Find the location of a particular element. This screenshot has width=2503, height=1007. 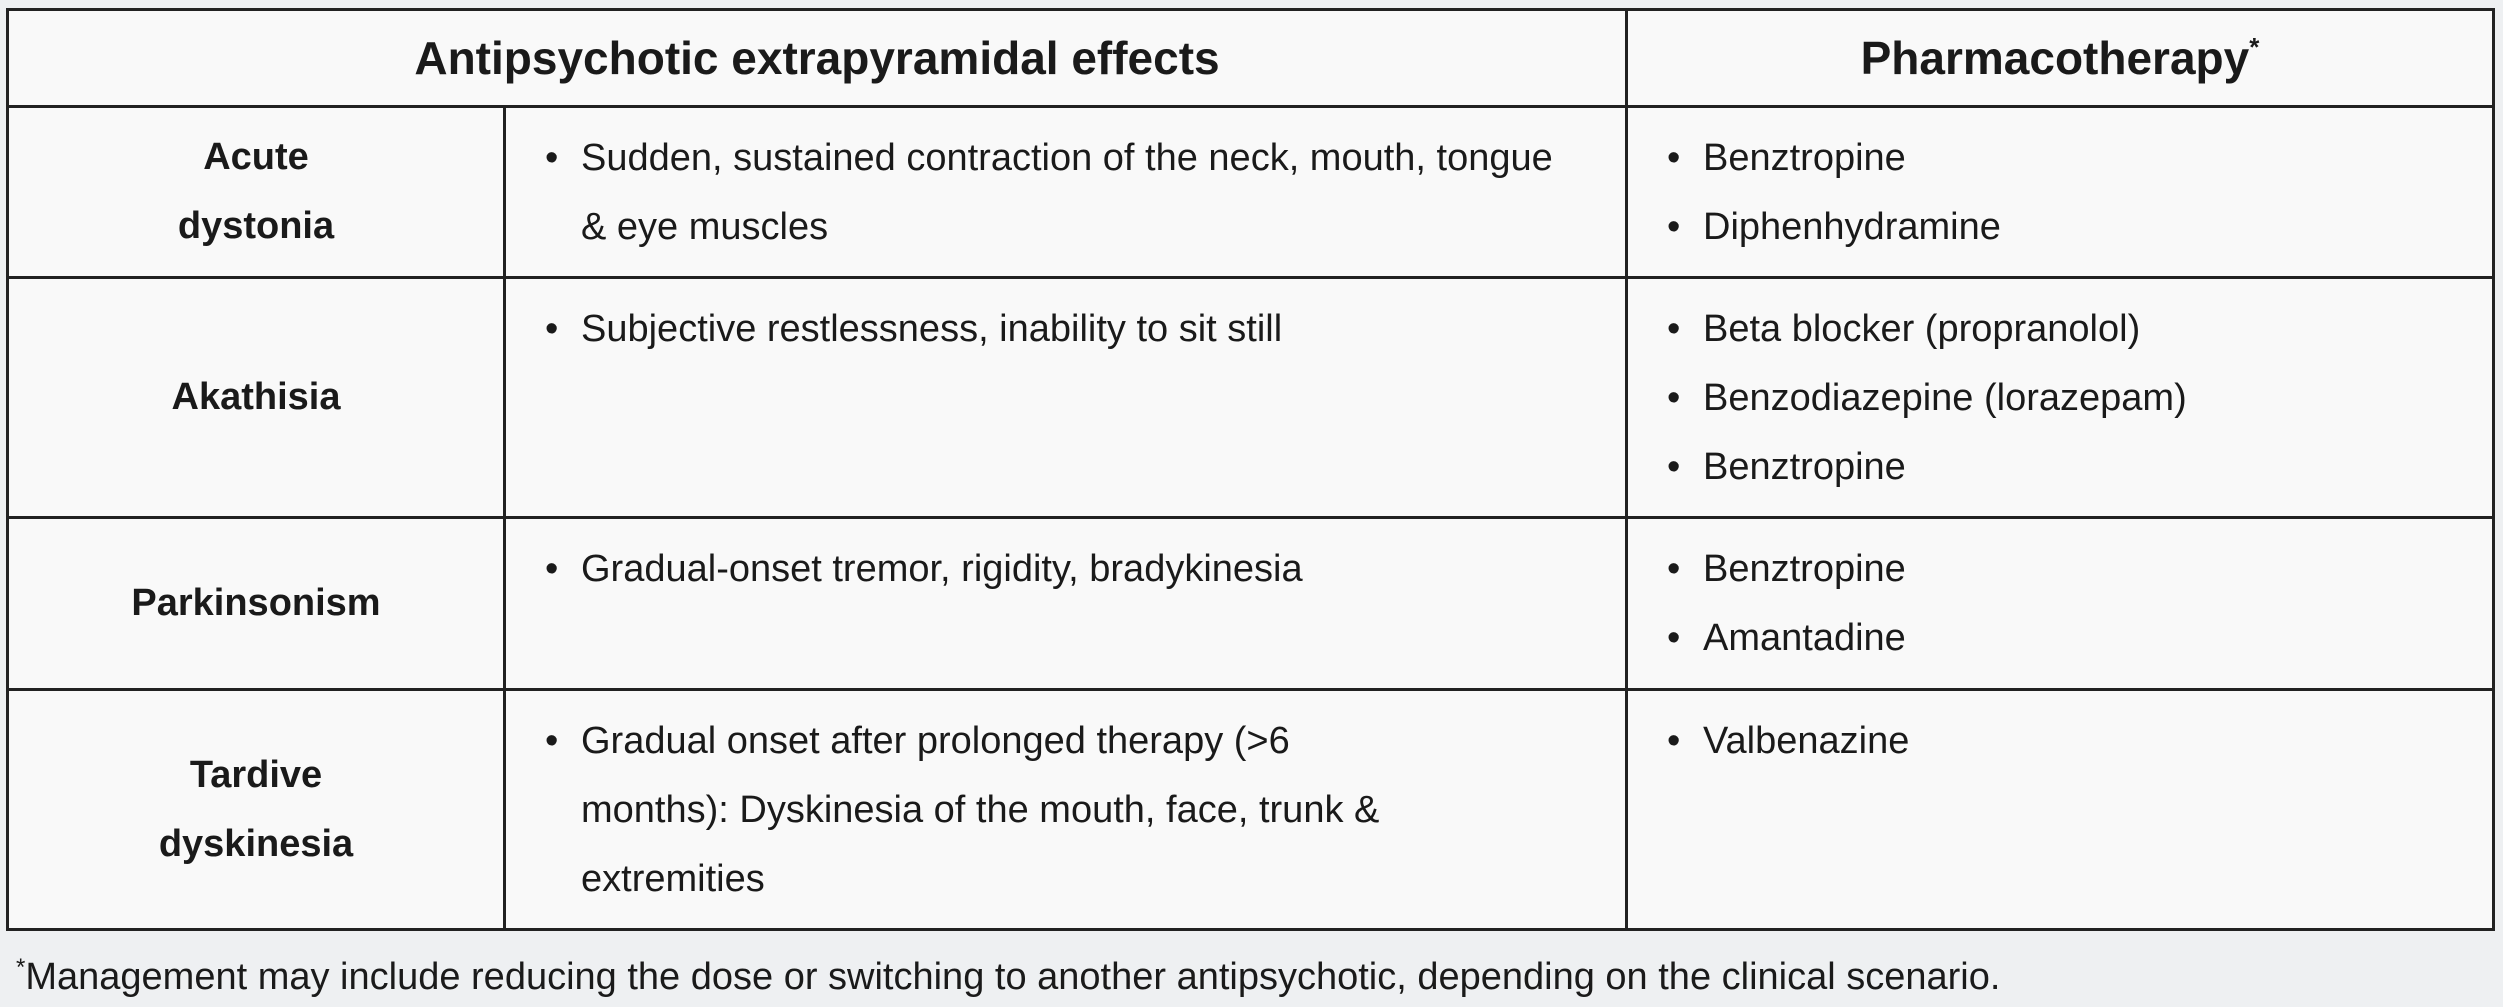

row-name: Parkinsonism is located at coordinates (256, 603).